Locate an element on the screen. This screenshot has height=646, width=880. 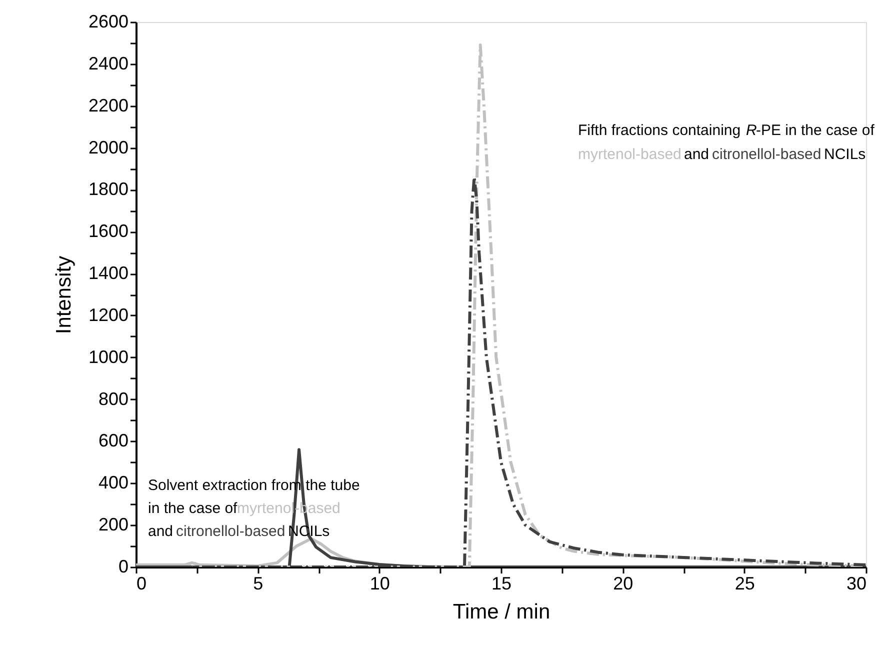
y-tick-label: 800 is located at coordinates (113, 398).